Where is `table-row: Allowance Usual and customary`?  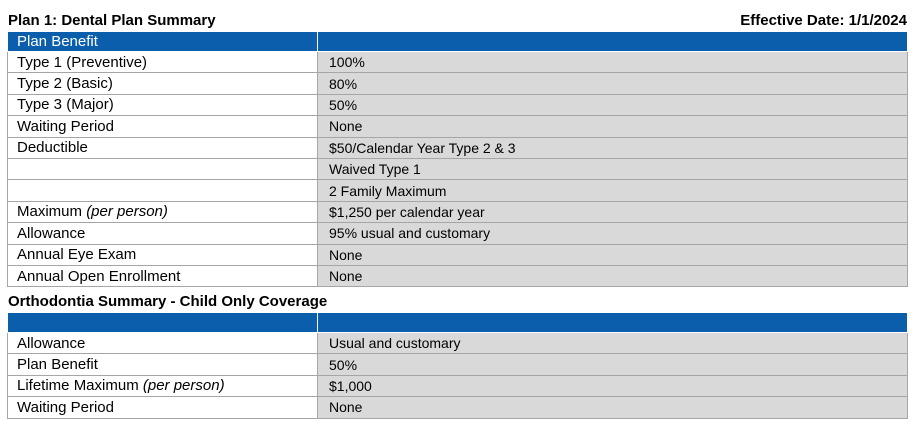 table-row: Allowance Usual and customary is located at coordinates (457, 343).